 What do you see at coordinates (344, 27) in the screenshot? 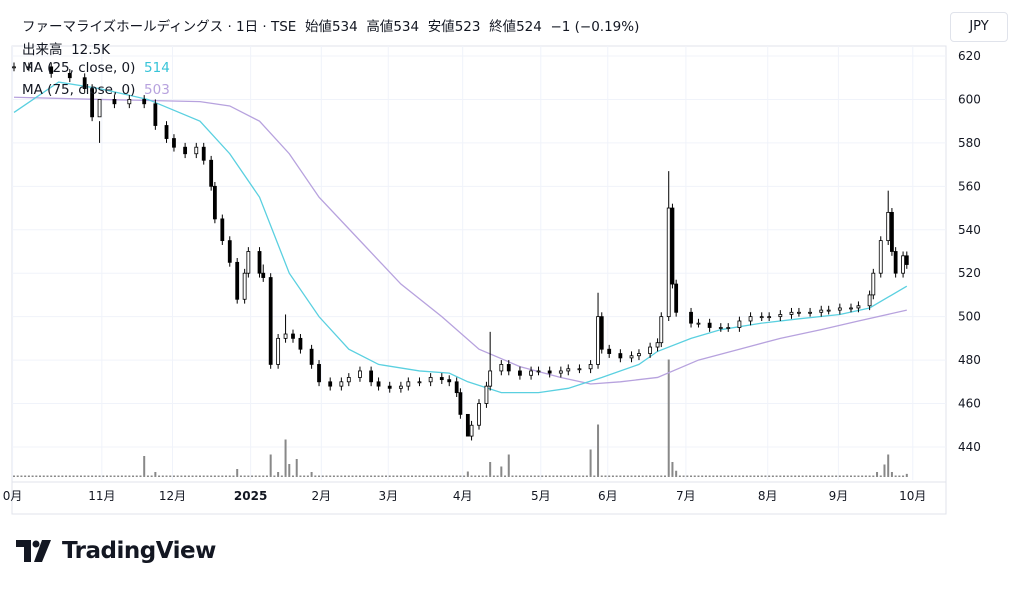
I see `open-value: 534` at bounding box center [344, 27].